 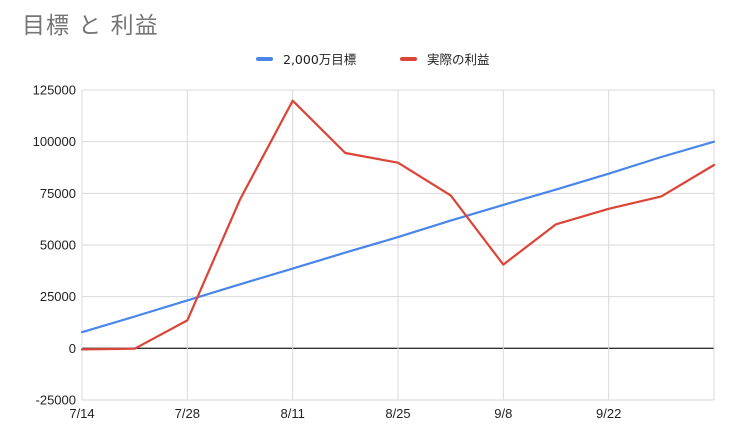 I want to click on x-tick-label: 9/8, so click(x=503, y=413).